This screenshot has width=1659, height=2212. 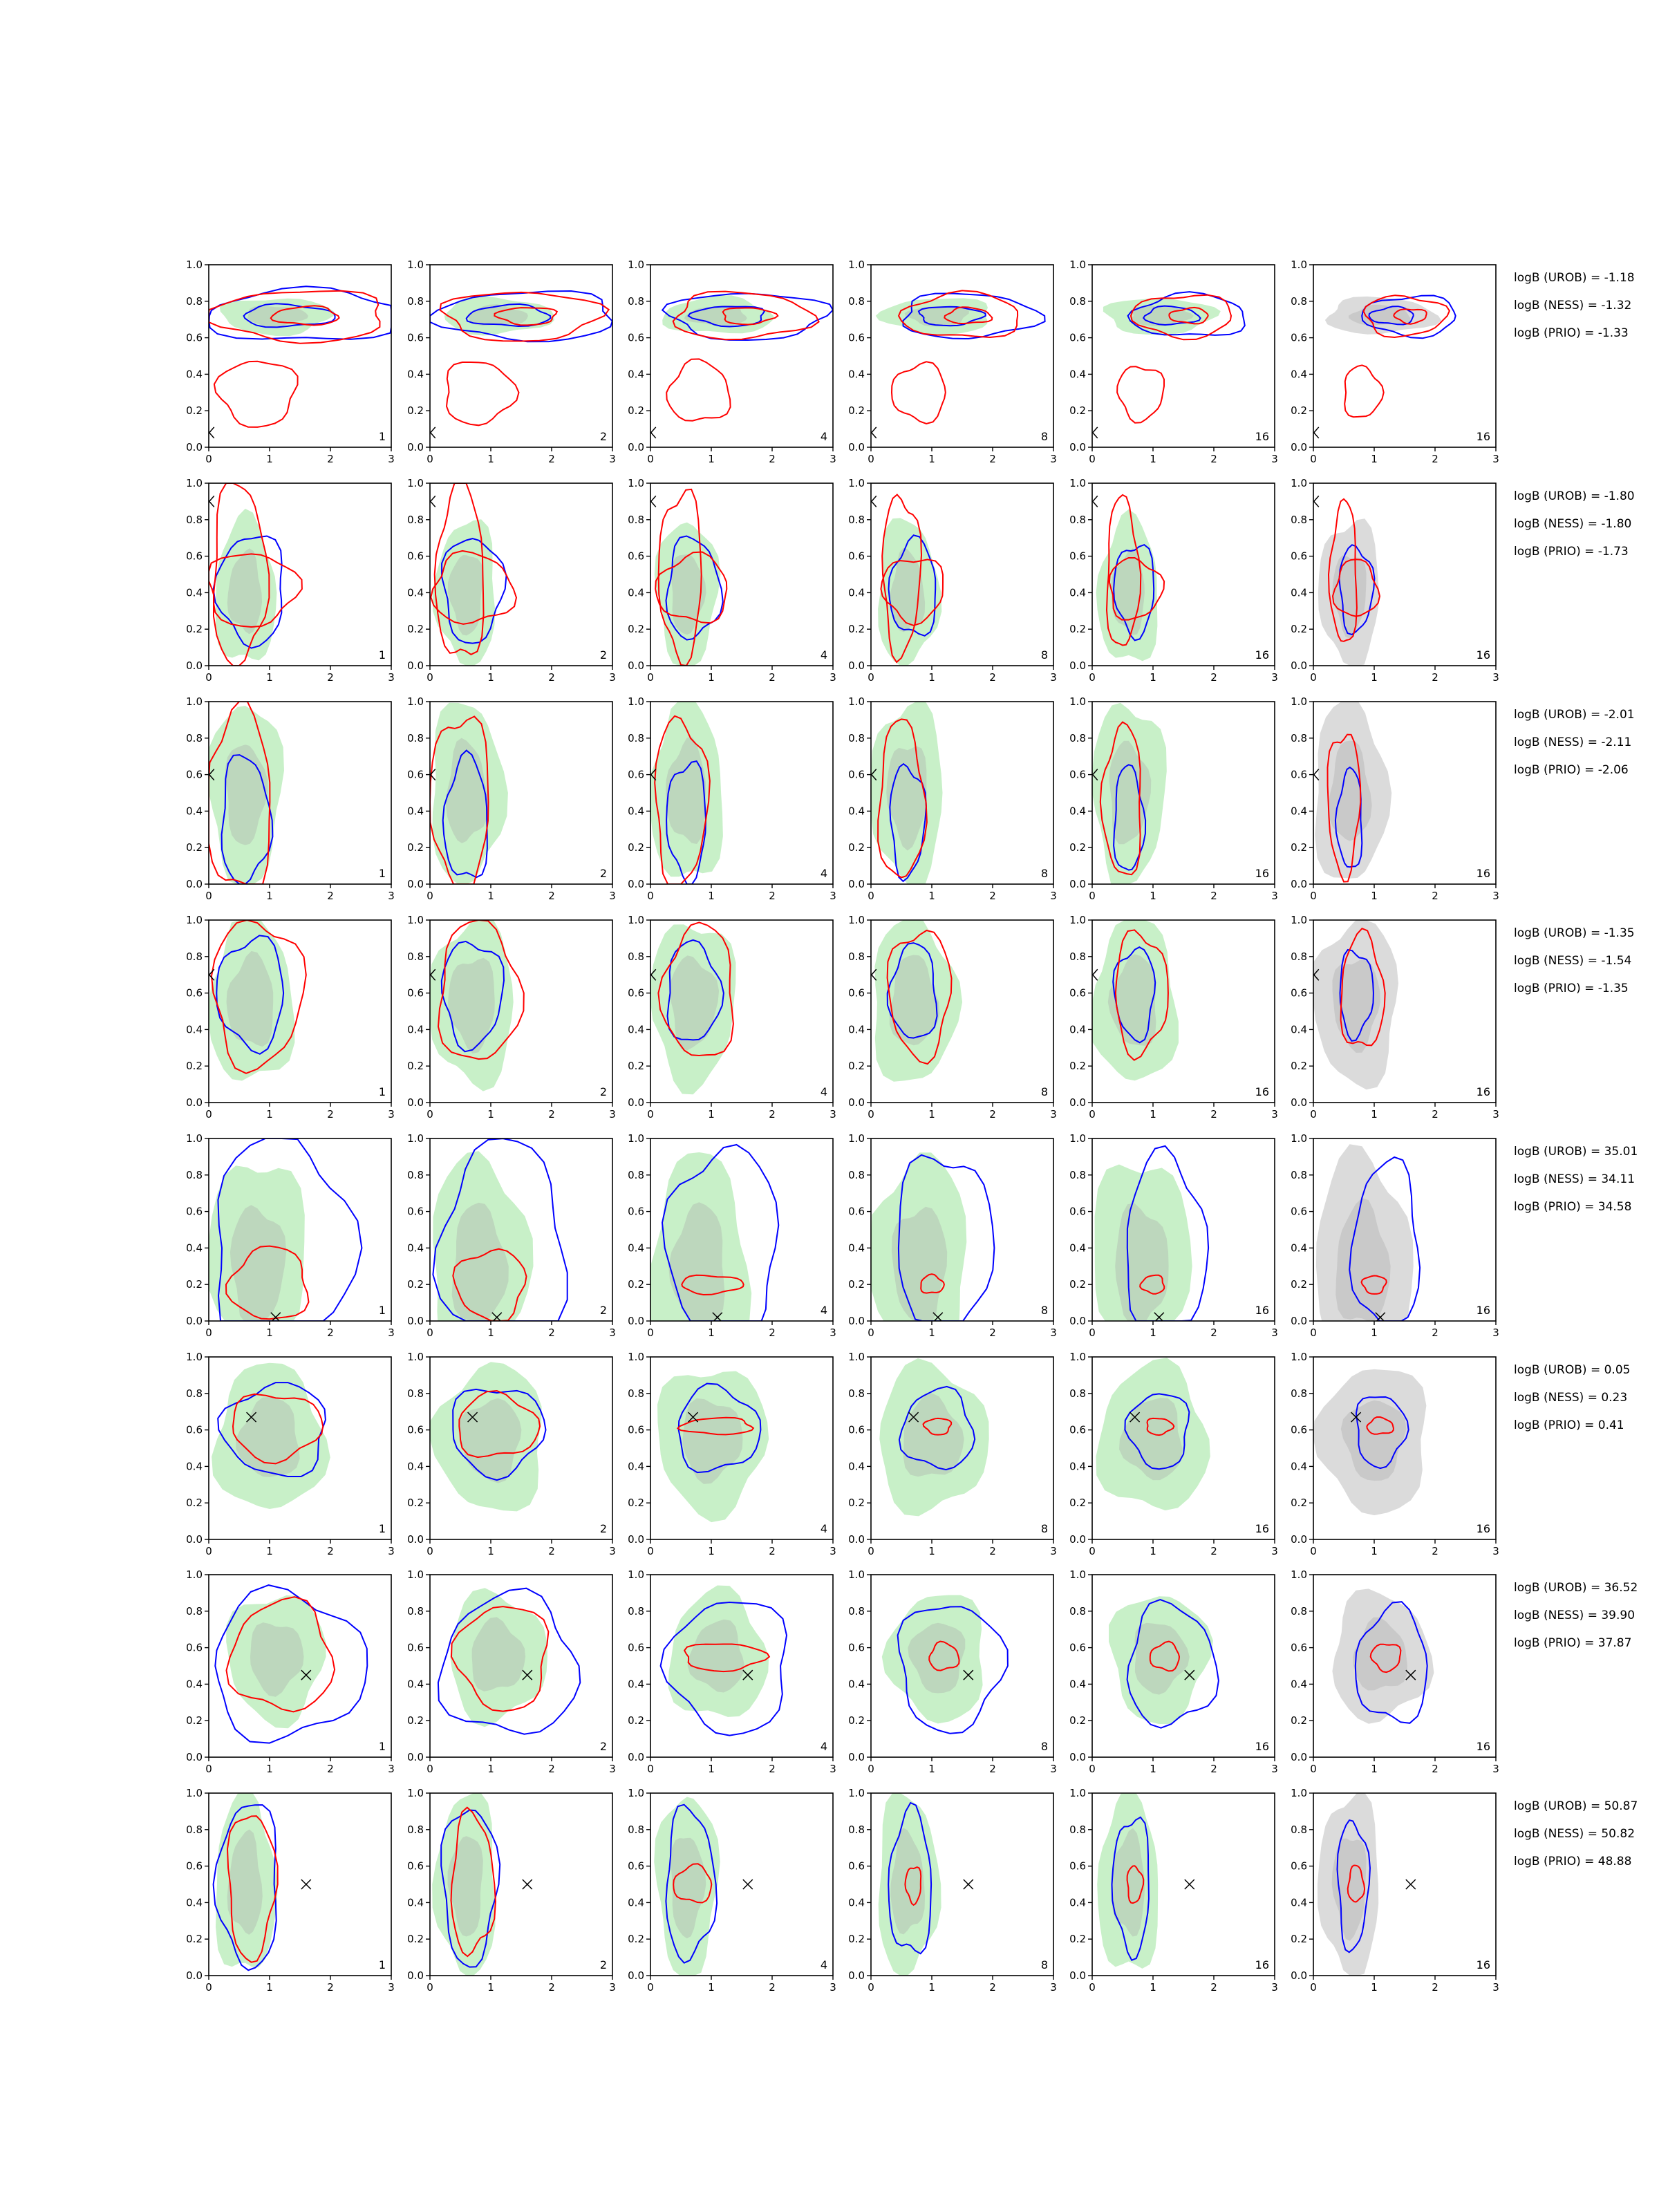 I want to click on panel-r6-c4: 0 1 2 3 0.0 0.2 0.4 0.6 0.8 1.0 8, so click(x=953, y=1454).